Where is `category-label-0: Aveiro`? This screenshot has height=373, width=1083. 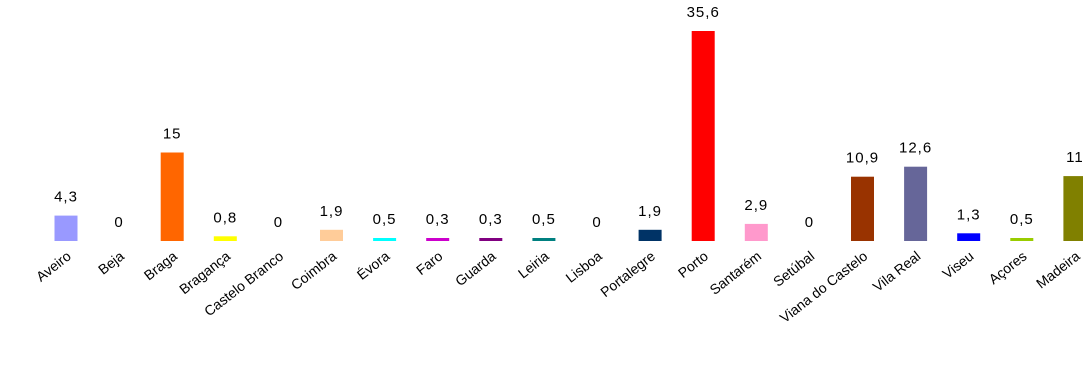
category-label-0: Aveiro is located at coordinates (53, 266).